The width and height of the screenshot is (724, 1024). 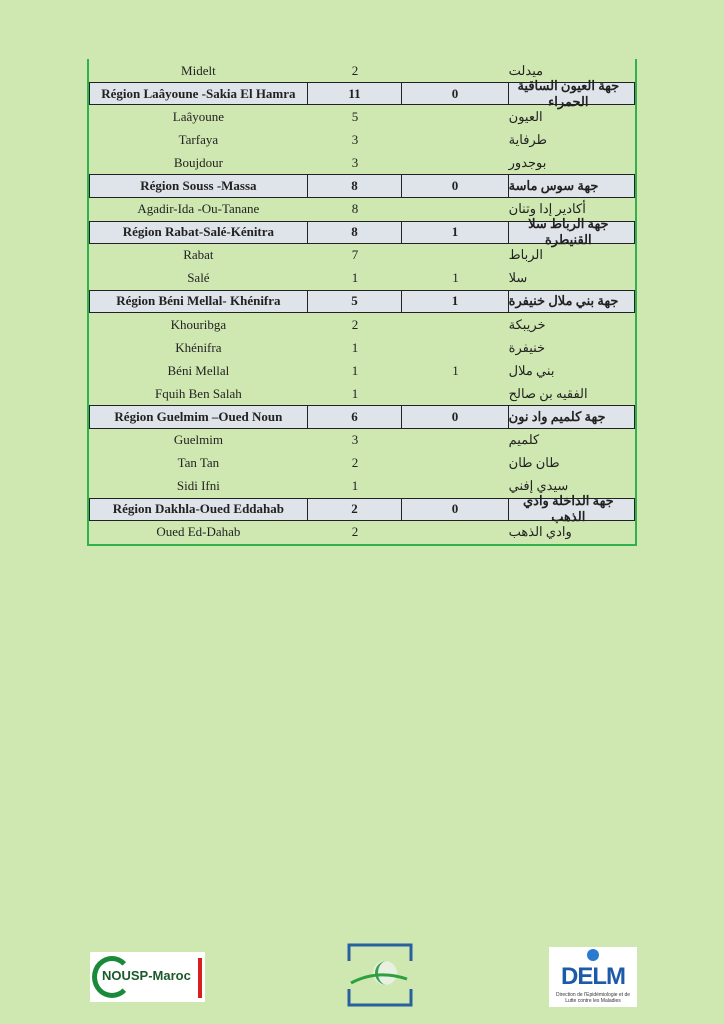 I want to click on district-row: Rabat 7 الرباط, so click(x=362, y=255).